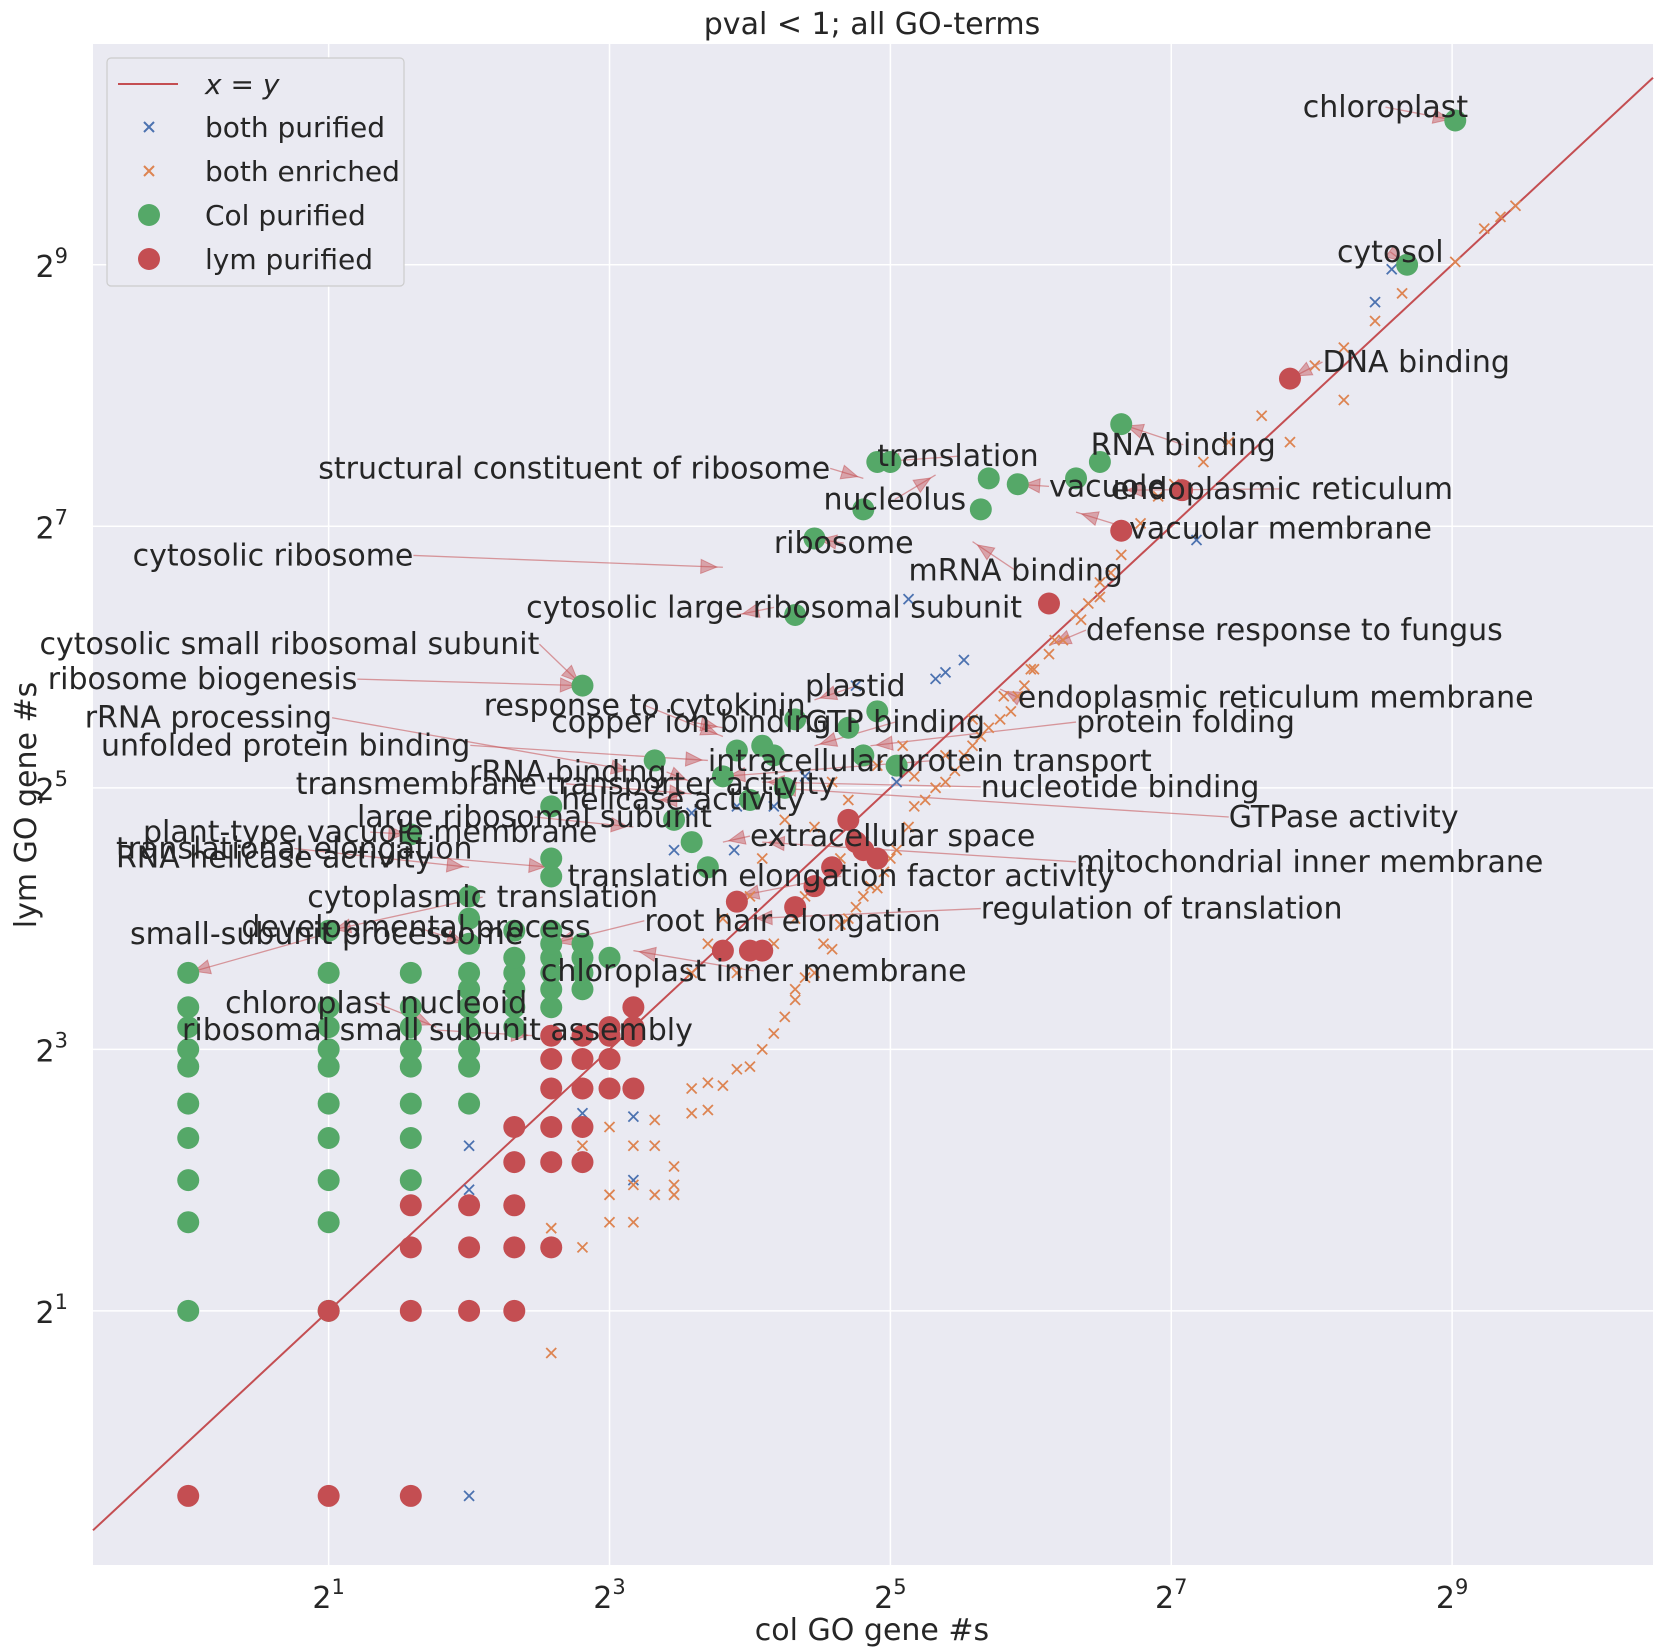  I want to click on legend-label-both-purified: both purified, so click(295, 127).